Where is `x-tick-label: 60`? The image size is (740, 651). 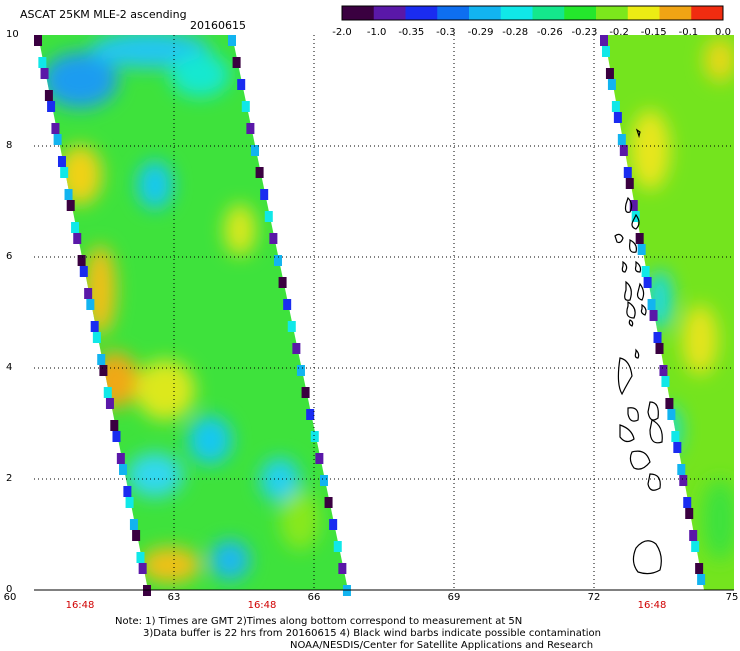
x-tick-label: 60 is located at coordinates (10, 597).